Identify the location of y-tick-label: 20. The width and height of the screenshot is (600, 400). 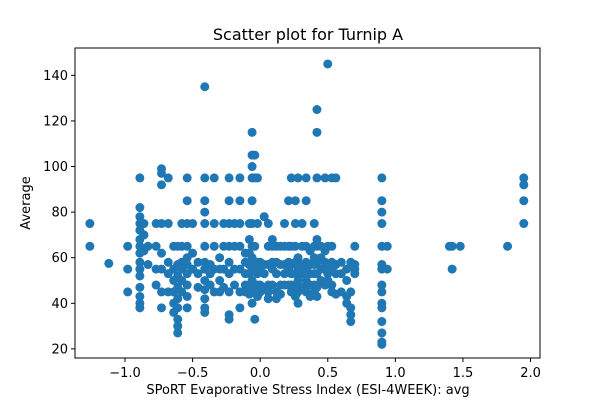
(59, 349).